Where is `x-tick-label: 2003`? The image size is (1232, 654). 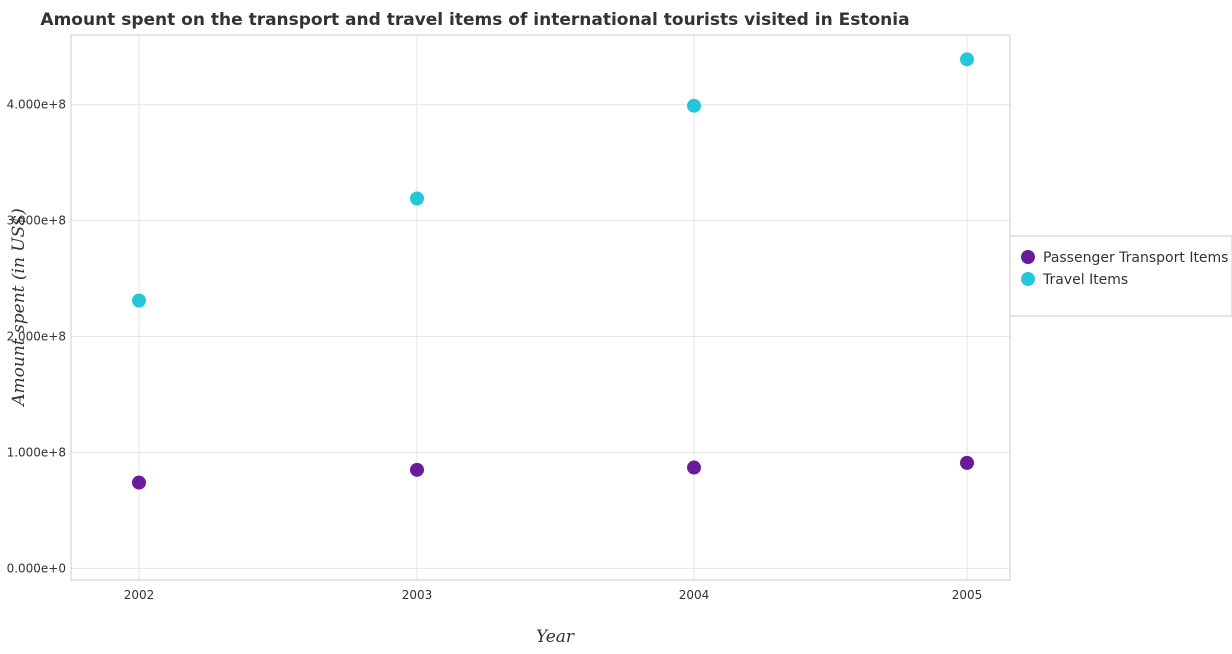
x-tick-label: 2003 is located at coordinates (417, 595).